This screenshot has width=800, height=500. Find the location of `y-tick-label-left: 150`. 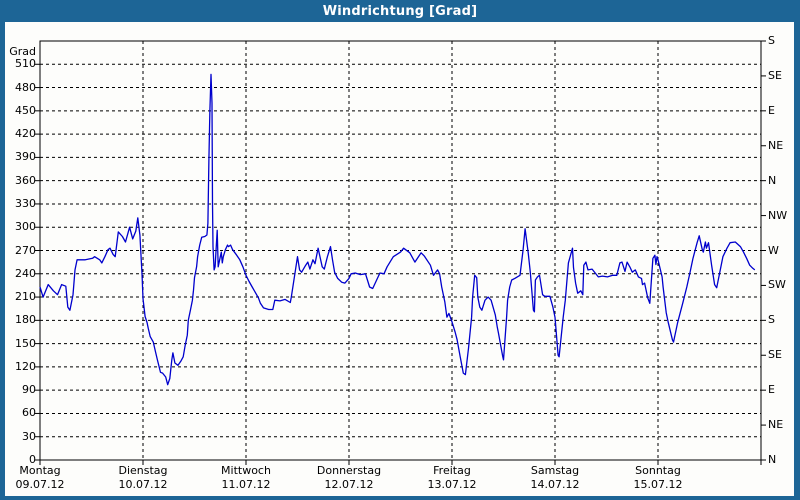

y-tick-label-left: 150 is located at coordinates (25, 343).